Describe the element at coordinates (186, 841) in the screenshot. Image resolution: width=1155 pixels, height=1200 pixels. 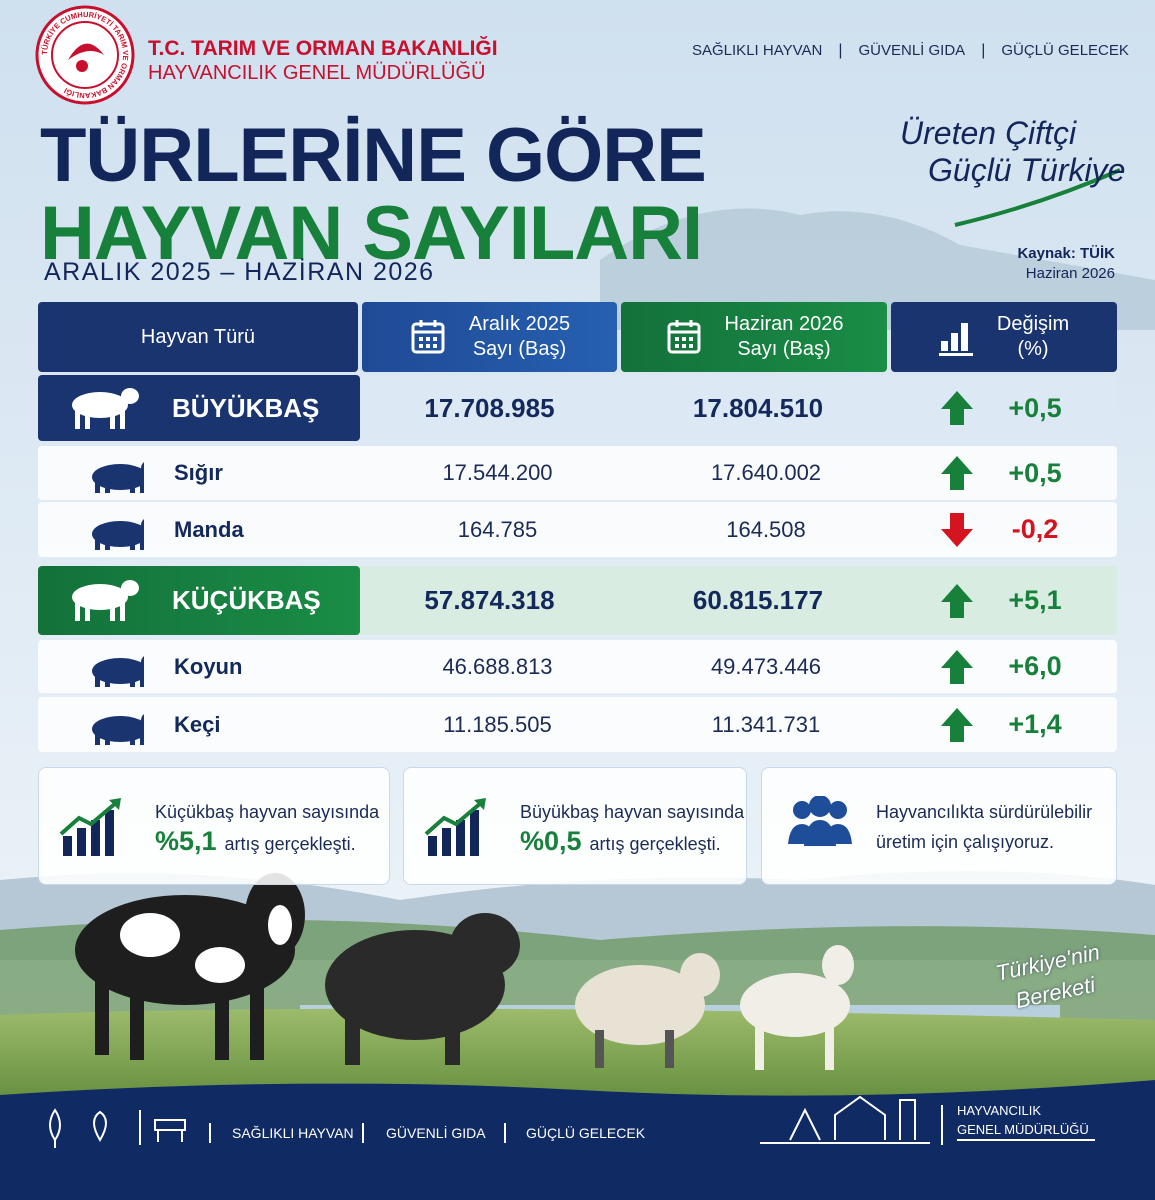
I see `card-highlight: %5,1` at that location.